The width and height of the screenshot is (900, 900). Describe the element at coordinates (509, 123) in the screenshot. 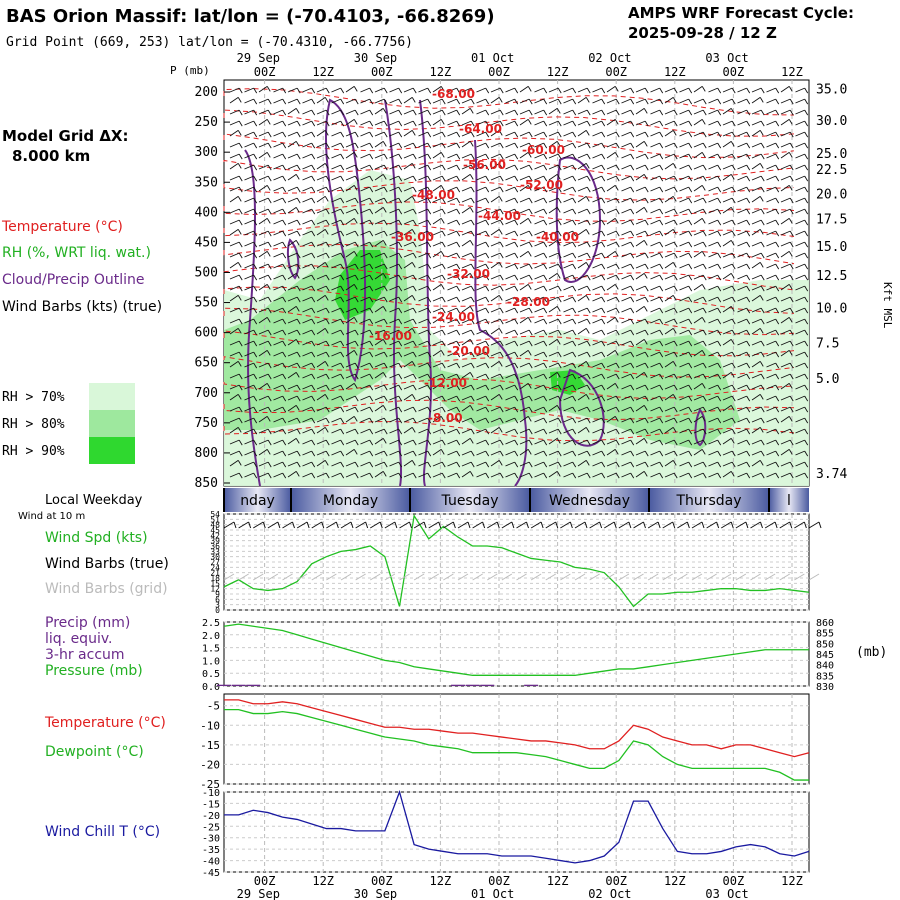

I see `temperature-contour` at that location.